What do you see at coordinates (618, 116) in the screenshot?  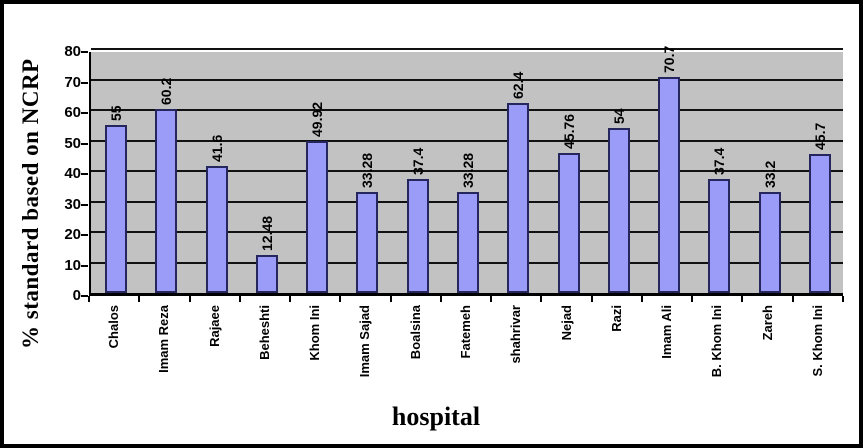 I see `bar-value-label: 54` at bounding box center [618, 116].